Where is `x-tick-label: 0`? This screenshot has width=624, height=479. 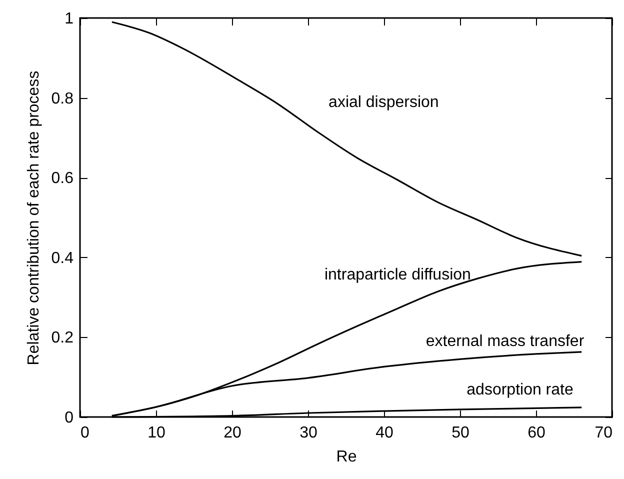 x-tick-label: 0 is located at coordinates (85, 433).